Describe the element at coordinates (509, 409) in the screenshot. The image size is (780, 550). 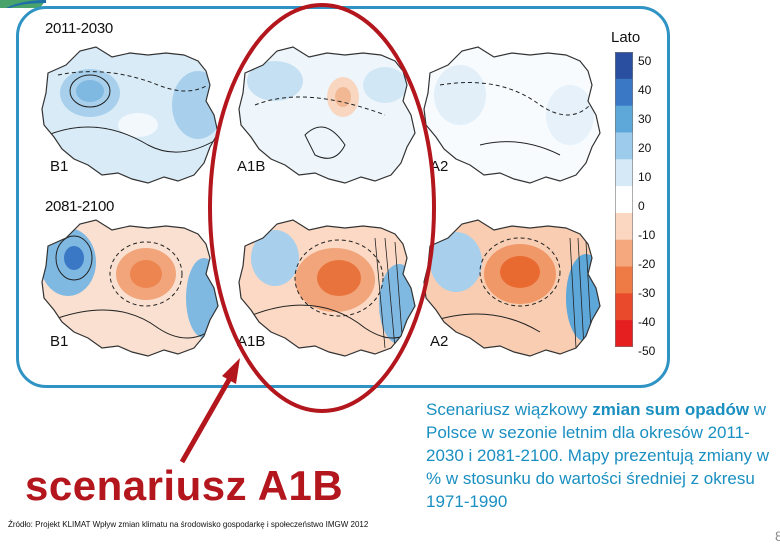
I see `description-pre: Scenariusz wiązkowy` at that location.